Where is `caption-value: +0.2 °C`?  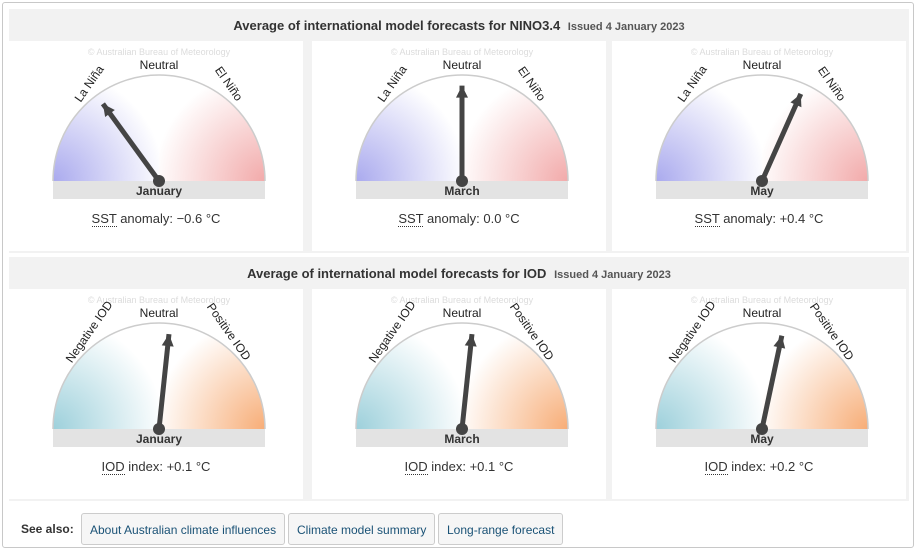 caption-value: +0.2 °C is located at coordinates (791, 466).